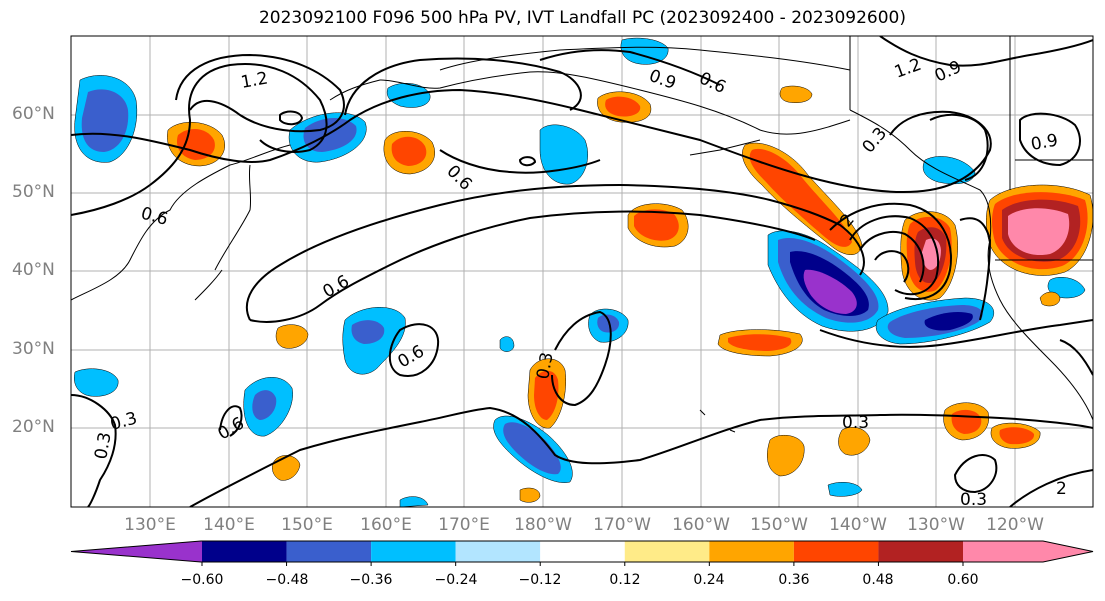  What do you see at coordinates (878, 580) in the screenshot?
I see `colorbar-tick-label: 0.48` at bounding box center [878, 580].